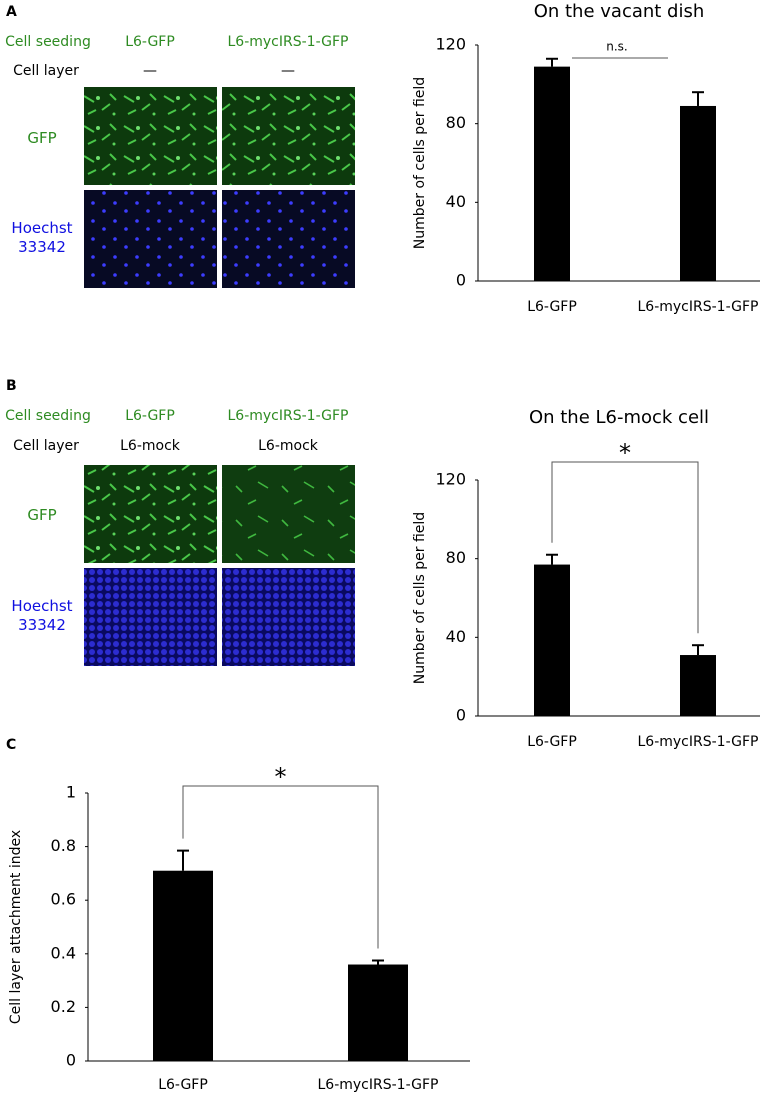 The width and height of the screenshot is (768, 1098). What do you see at coordinates (63, 1006) in the screenshot?
I see `y-tick-label: 0.2` at bounding box center [63, 1006].